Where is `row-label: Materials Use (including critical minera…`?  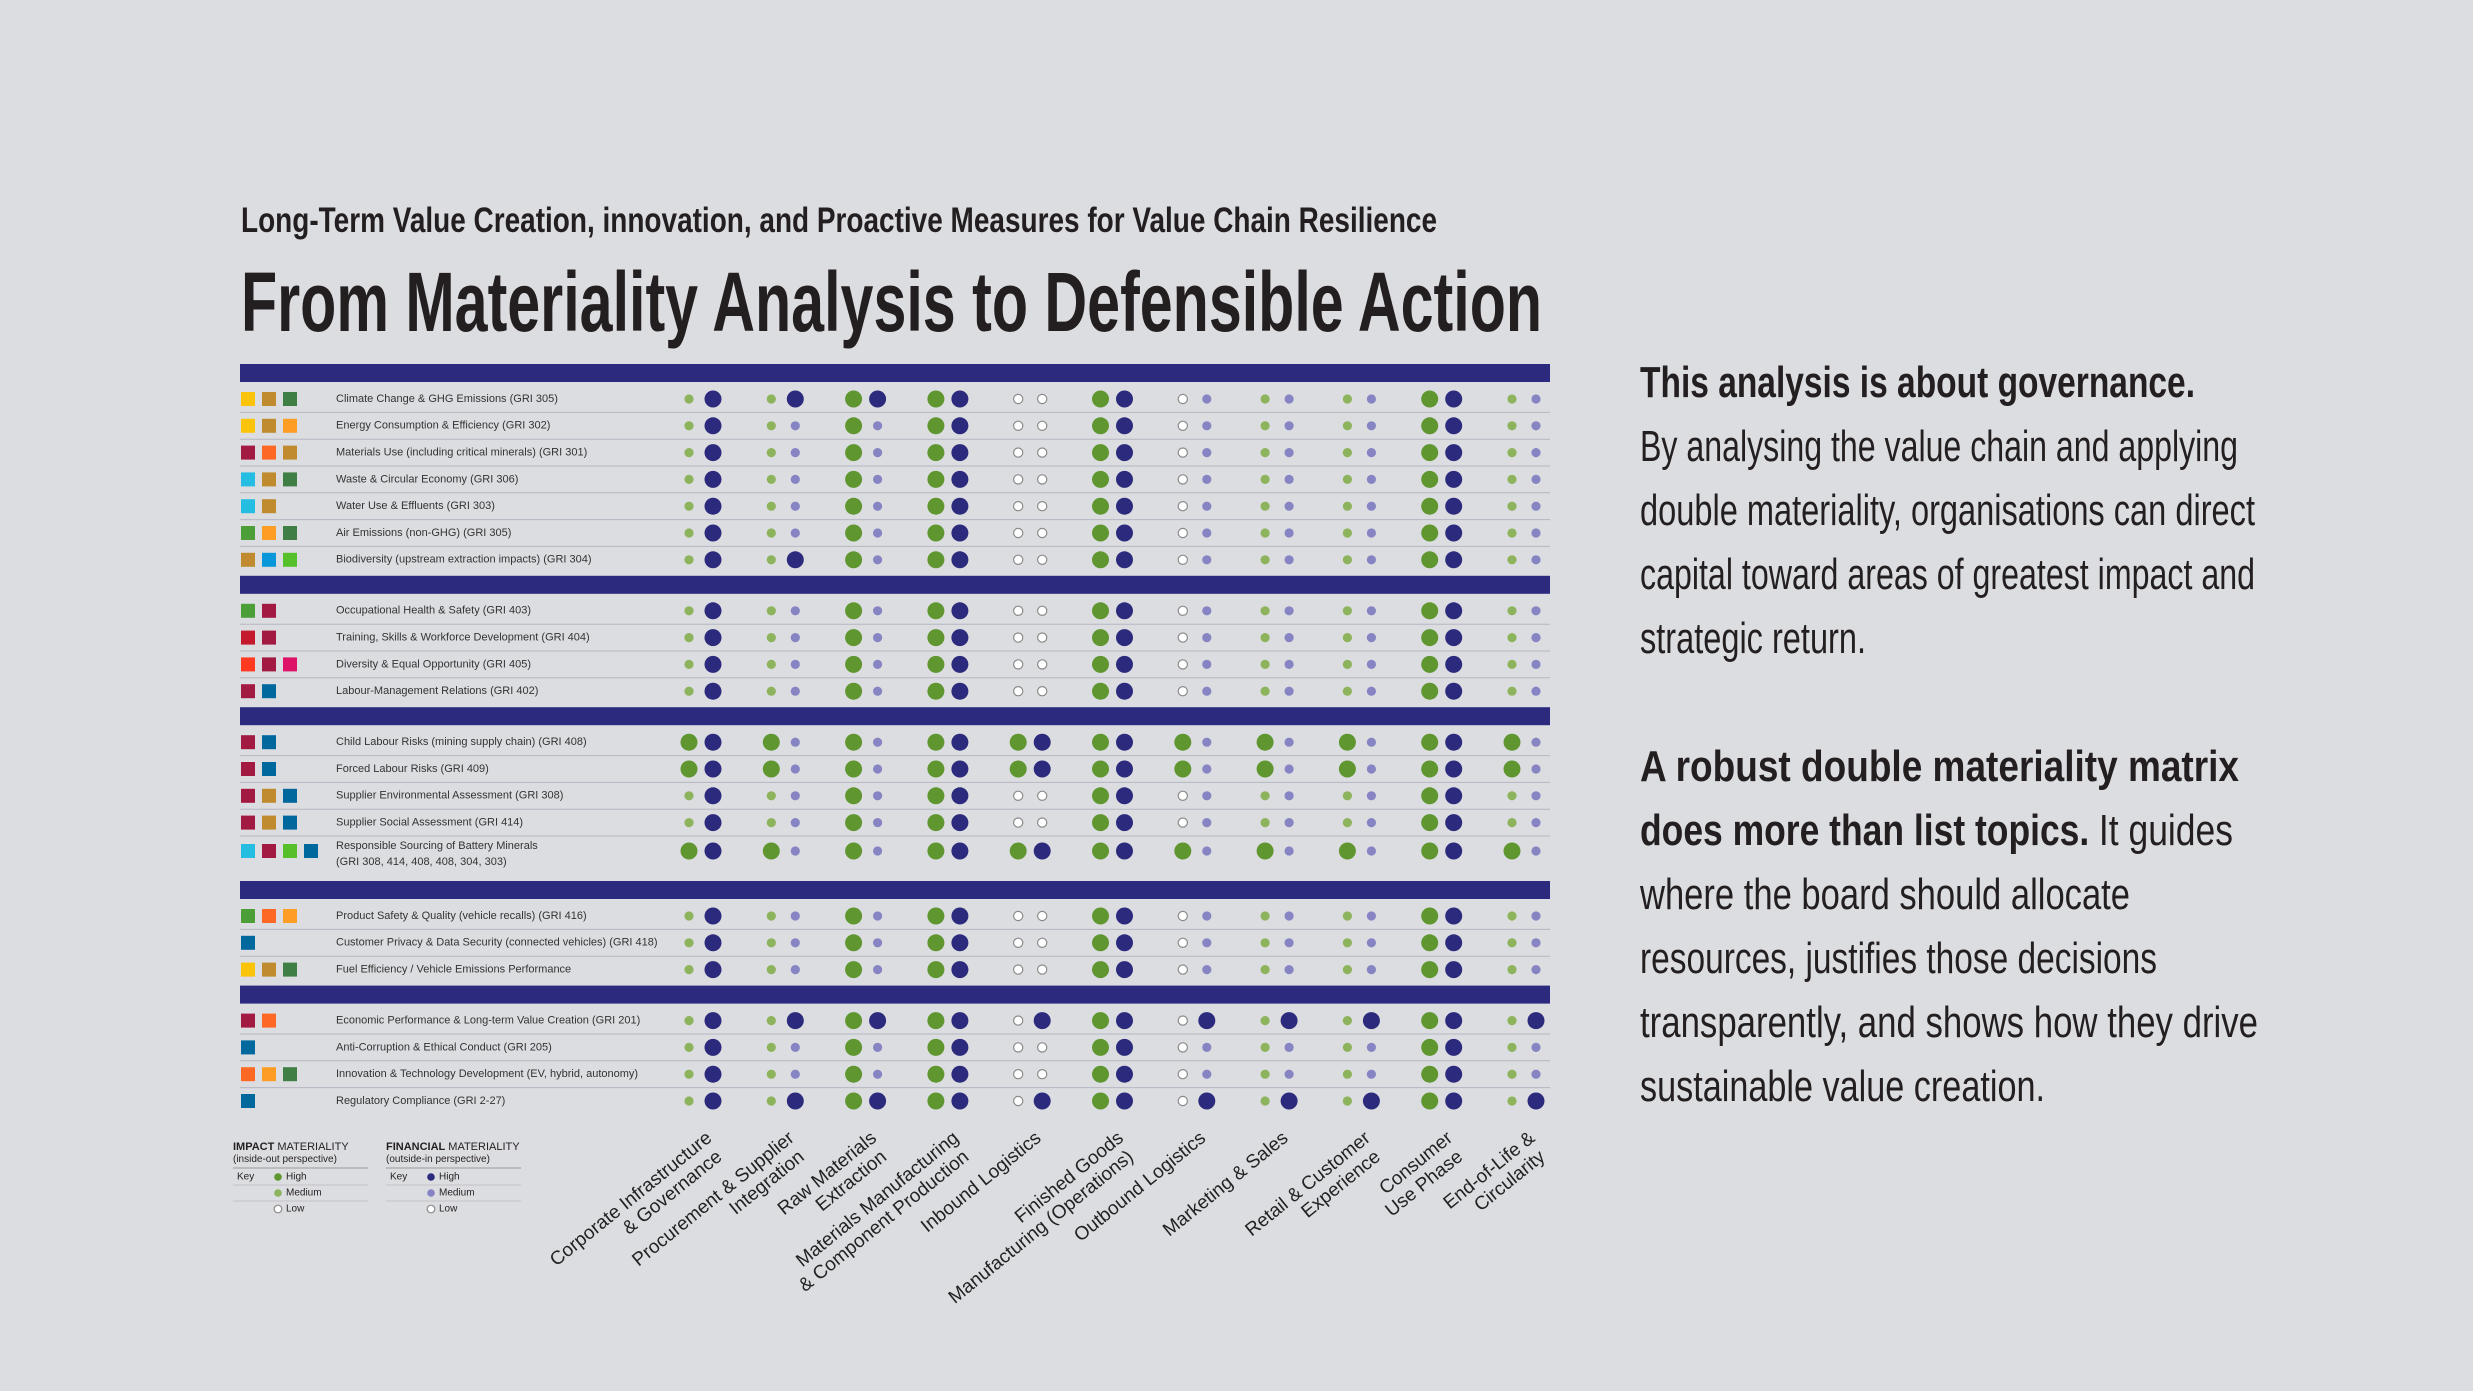
row-label: Materials Use (including critical minera… is located at coordinates (461, 453).